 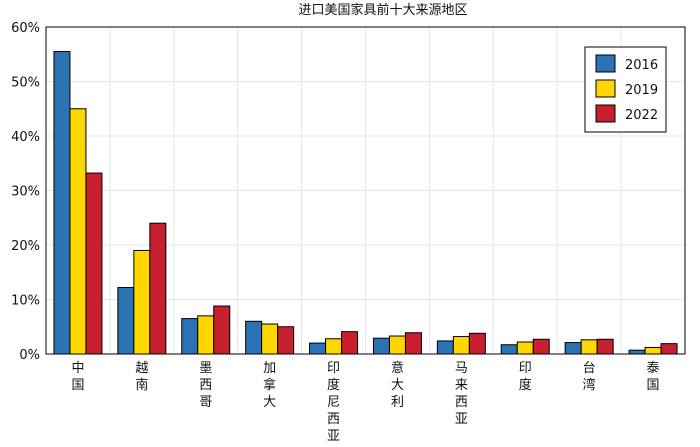 I want to click on y-axis: 0% 10% 20% 30% 40% 50% 60%, so click(x=25, y=192).